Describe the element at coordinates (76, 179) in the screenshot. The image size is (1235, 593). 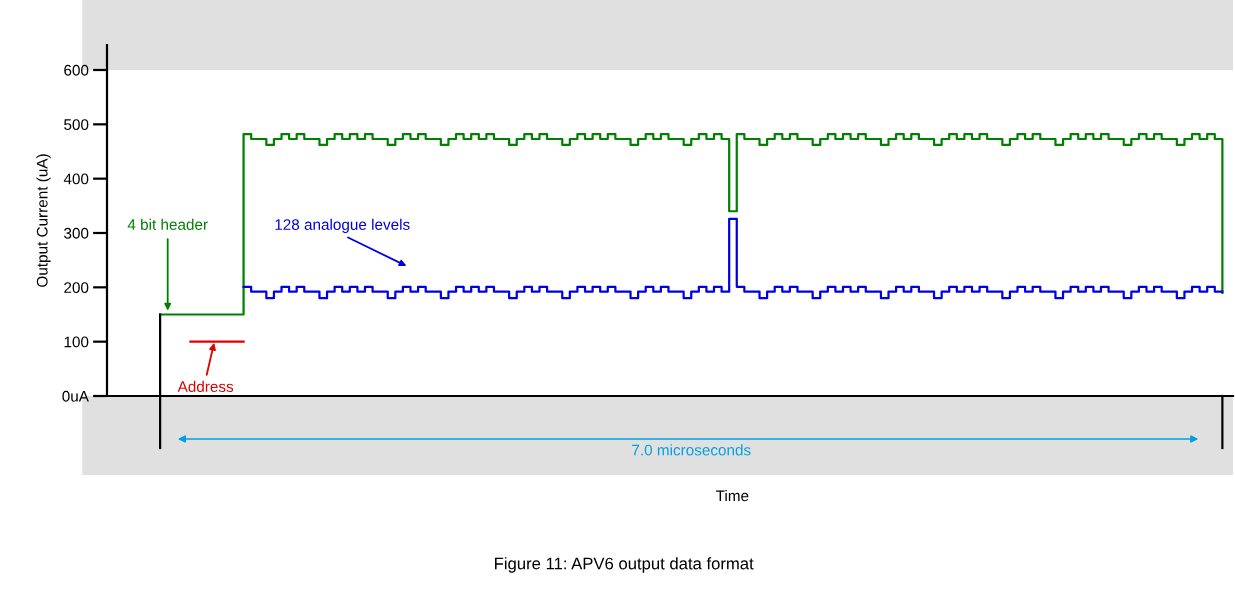
I see `y-tick-label: 400` at that location.